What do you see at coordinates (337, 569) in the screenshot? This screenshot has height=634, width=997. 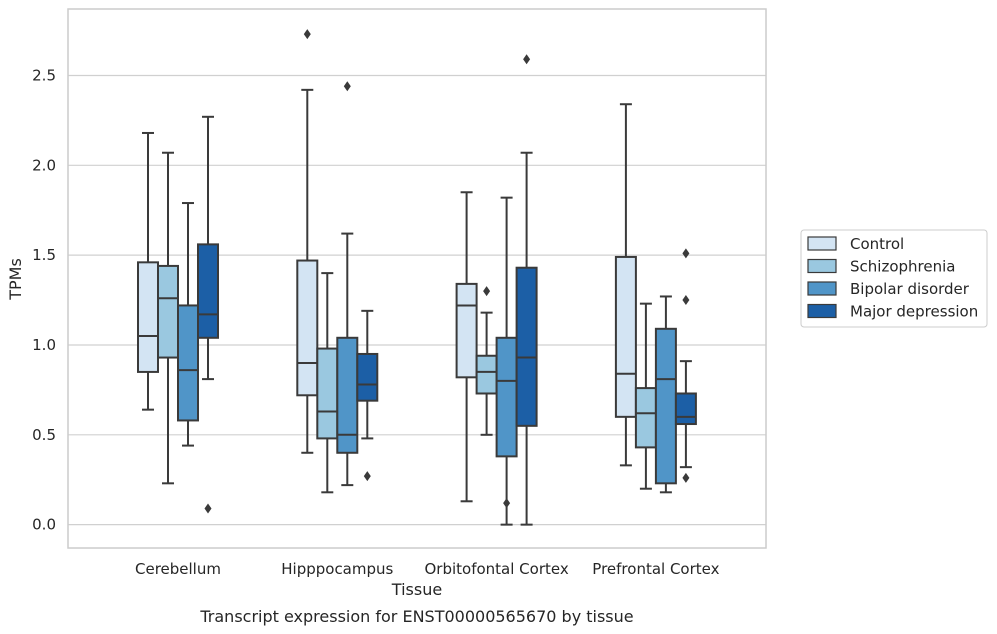 I see `x-tick-label: Hipppocampus` at bounding box center [337, 569].